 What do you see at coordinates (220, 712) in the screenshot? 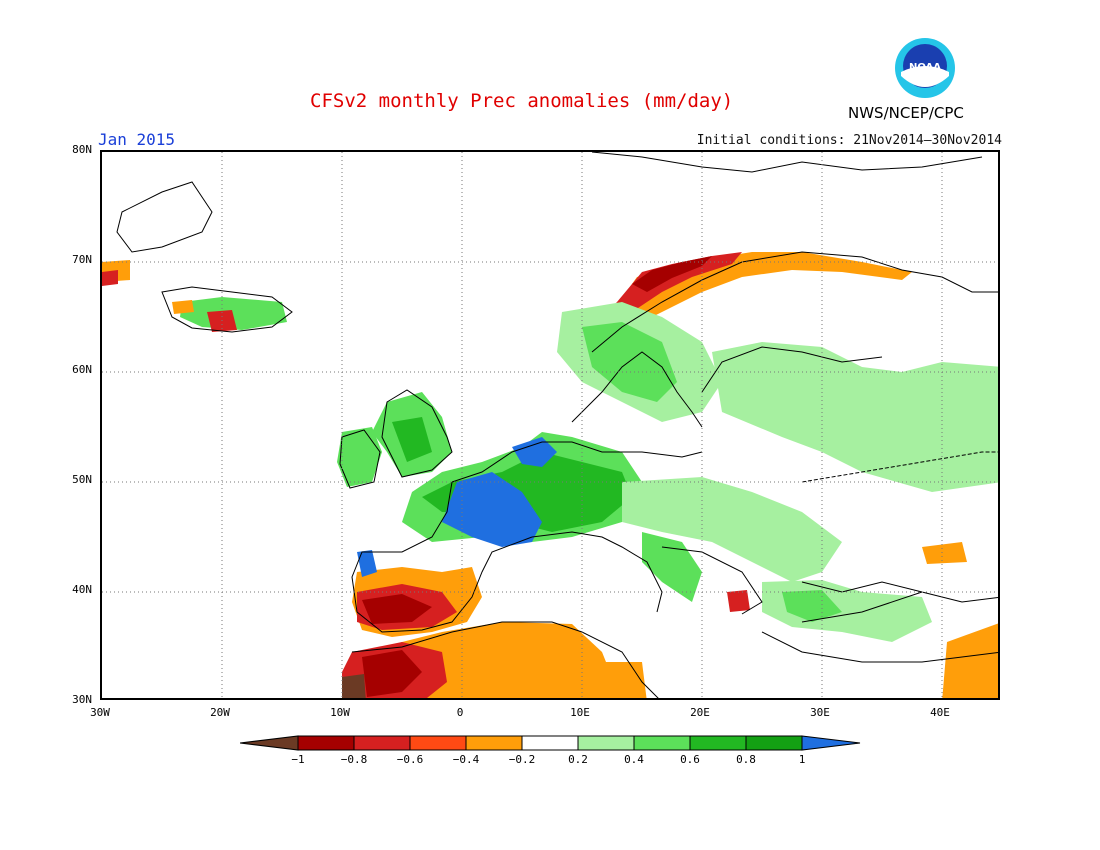
I see `lon-label: 20W` at bounding box center [220, 712].